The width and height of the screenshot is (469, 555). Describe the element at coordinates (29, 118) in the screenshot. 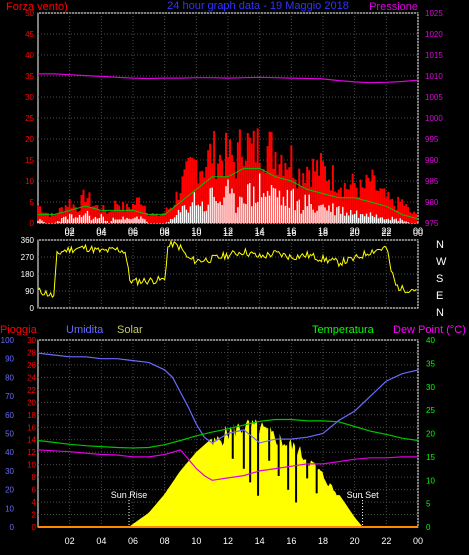

I see `wind-y-tick: 25` at that location.